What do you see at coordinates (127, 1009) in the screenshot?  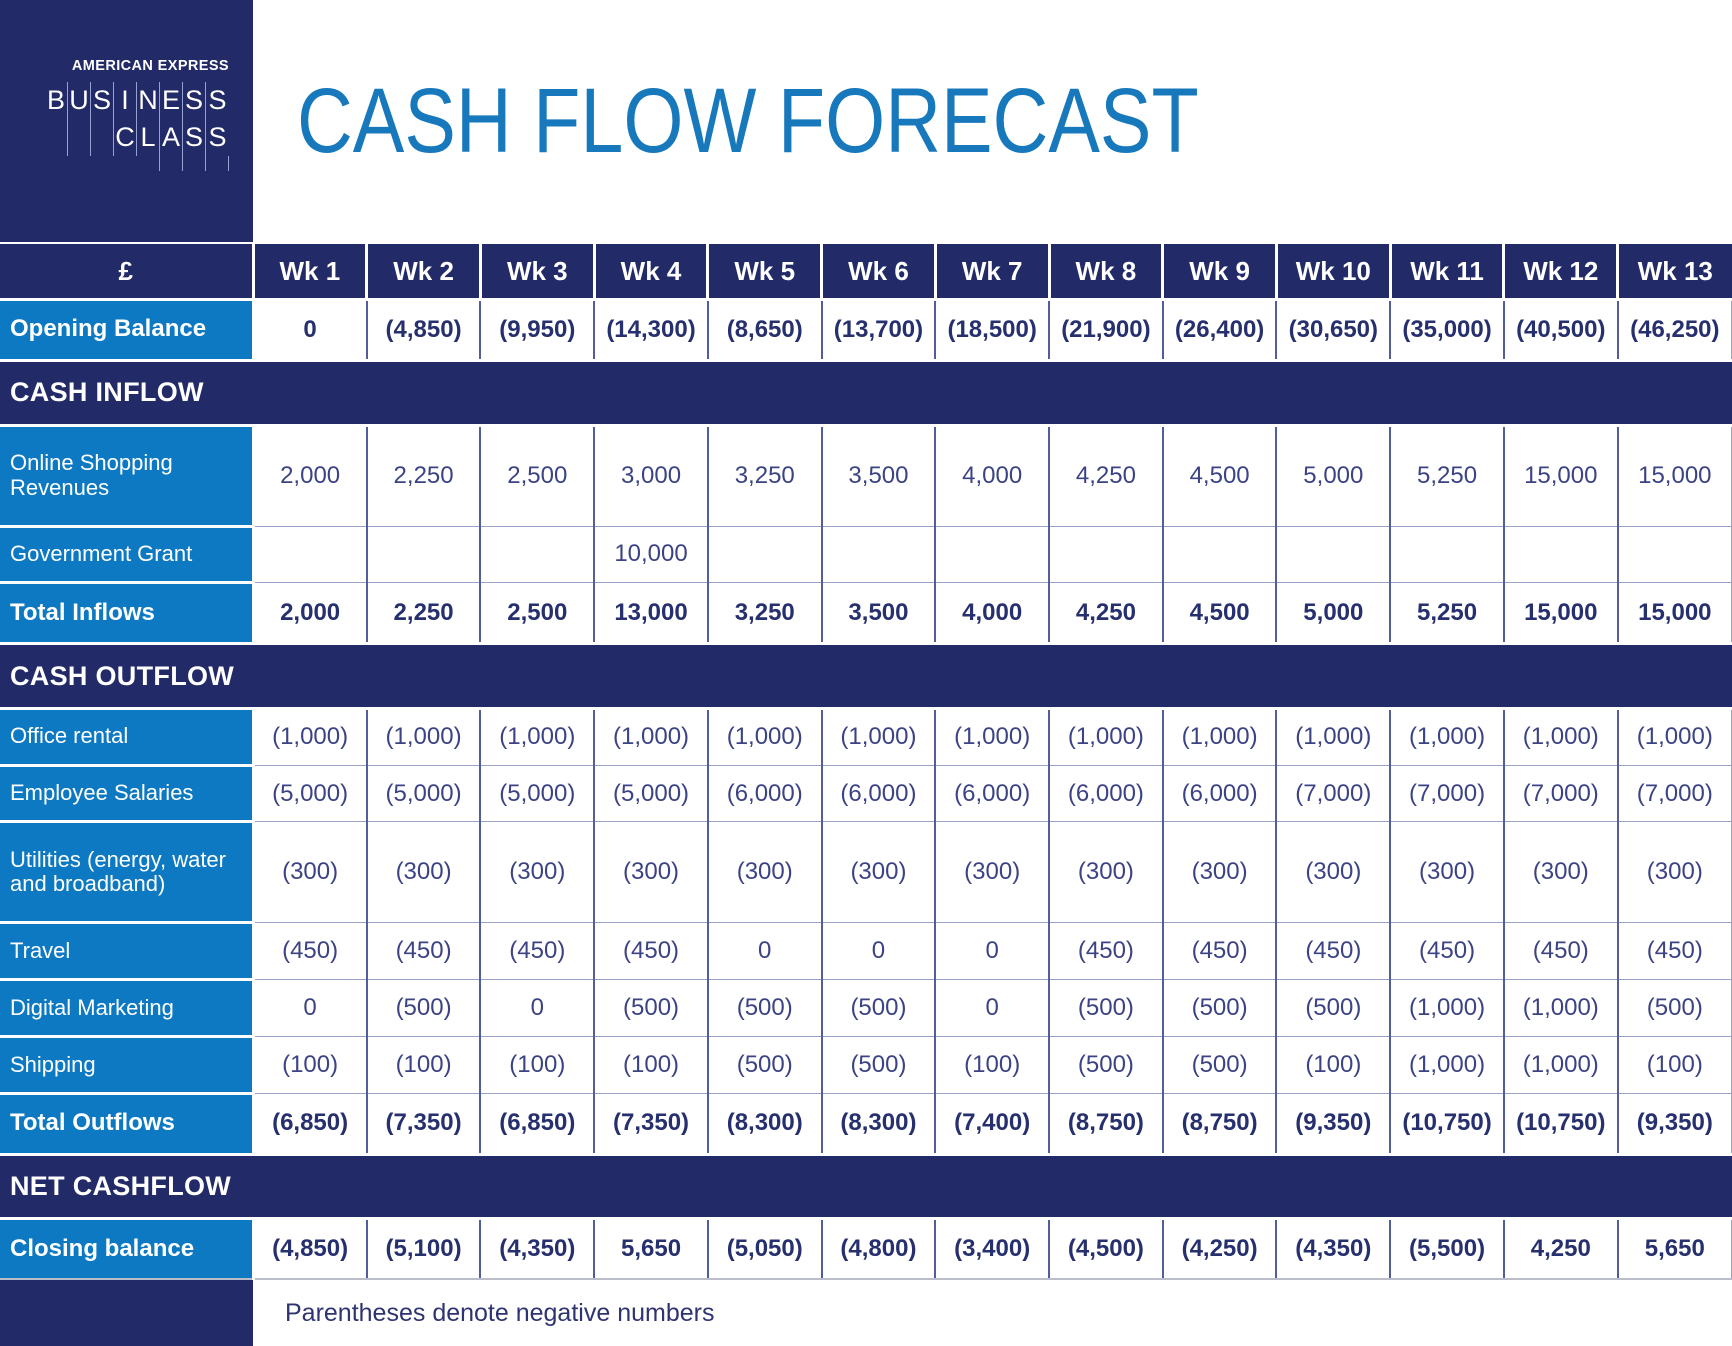 I see `row-label: Digital Marketing` at bounding box center [127, 1009].